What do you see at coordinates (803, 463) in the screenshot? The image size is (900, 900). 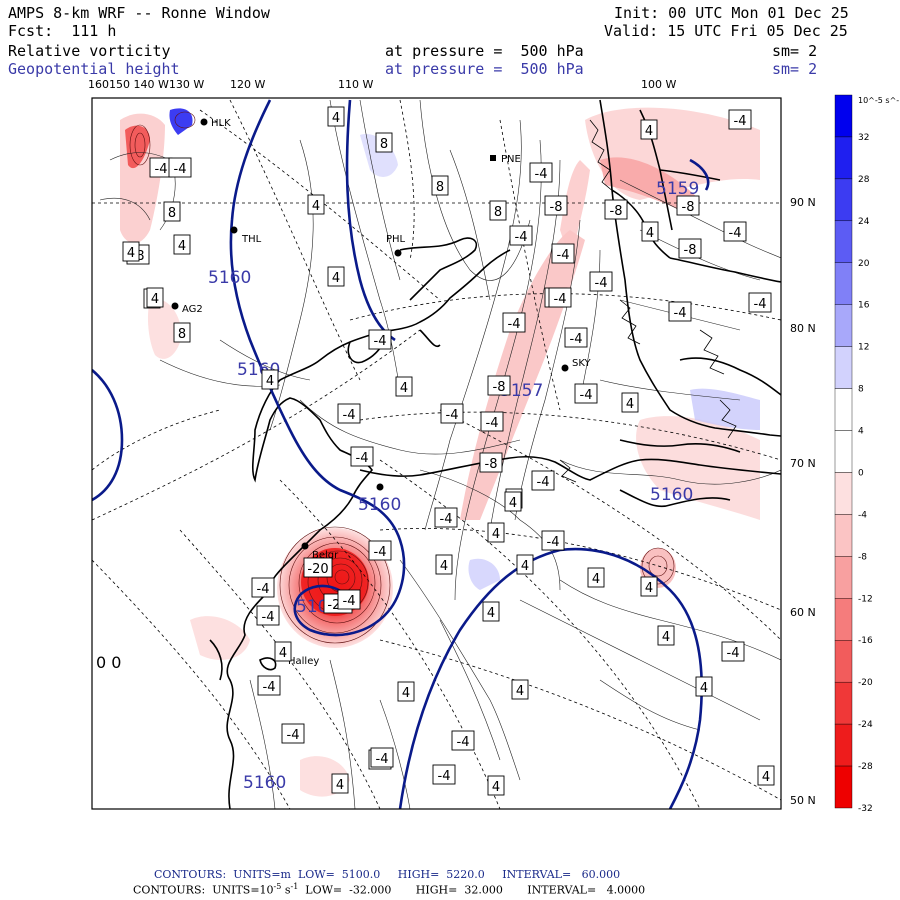 I see `lat-label: 70 N` at bounding box center [803, 463].